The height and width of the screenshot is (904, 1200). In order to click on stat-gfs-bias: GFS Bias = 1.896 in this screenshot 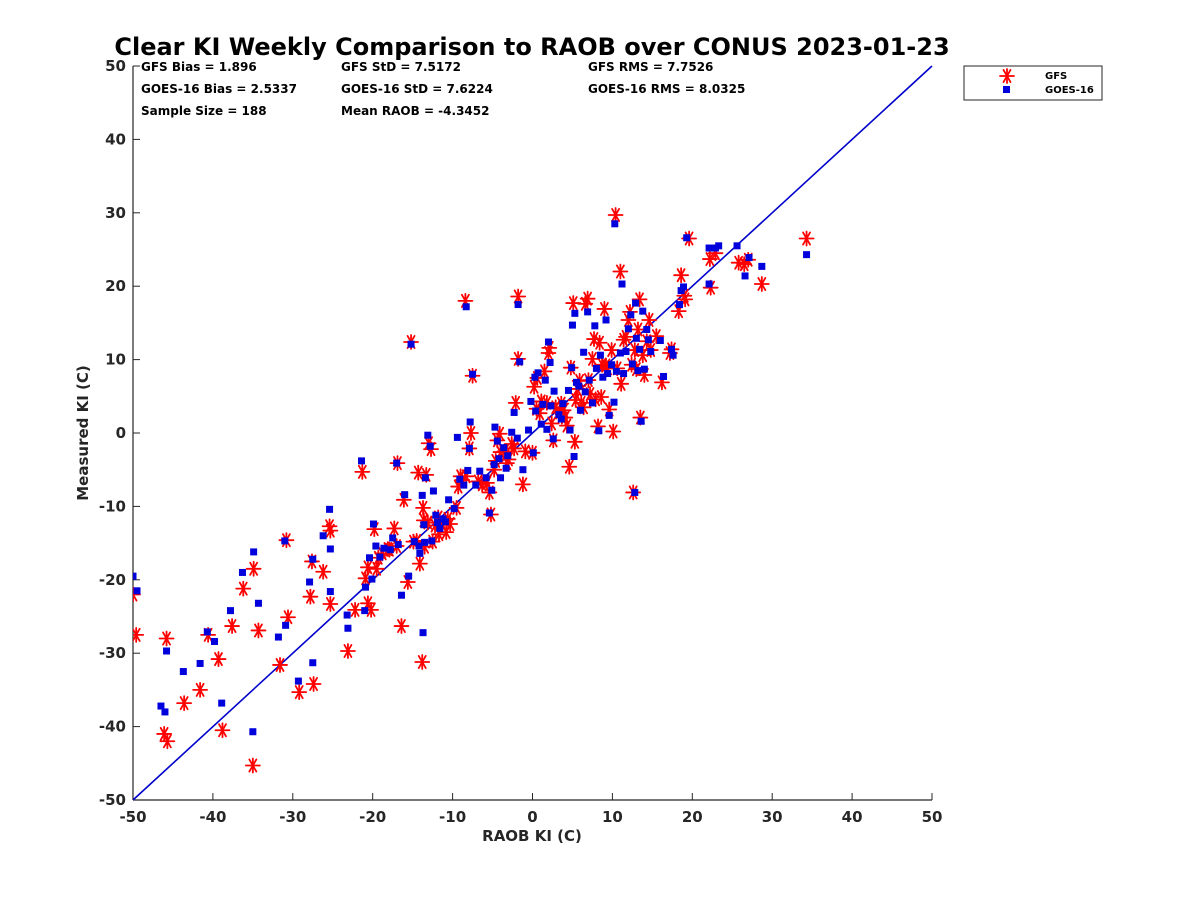, I will do `click(199, 67)`.